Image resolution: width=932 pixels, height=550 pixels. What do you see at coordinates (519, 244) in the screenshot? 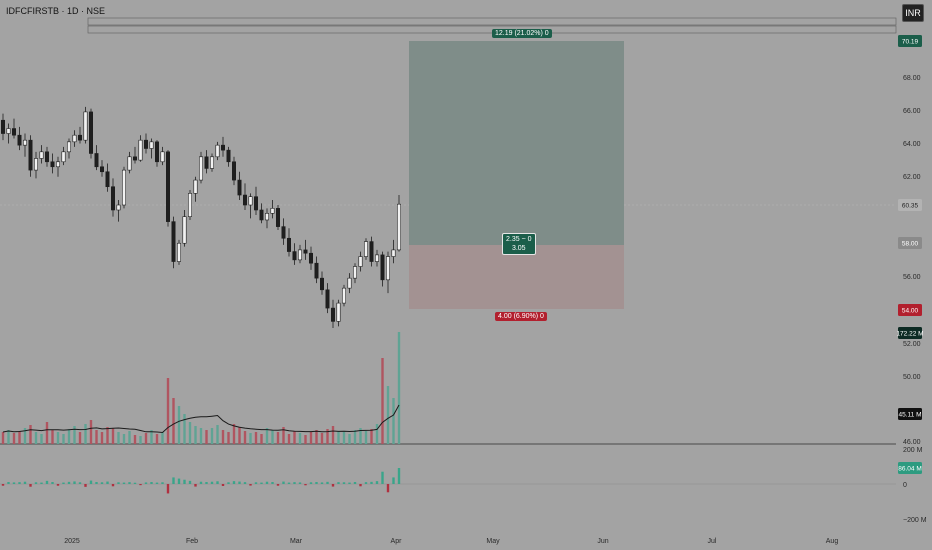
I see `position-center-label: 2.35 ~ 0 3.05` at bounding box center [519, 244].